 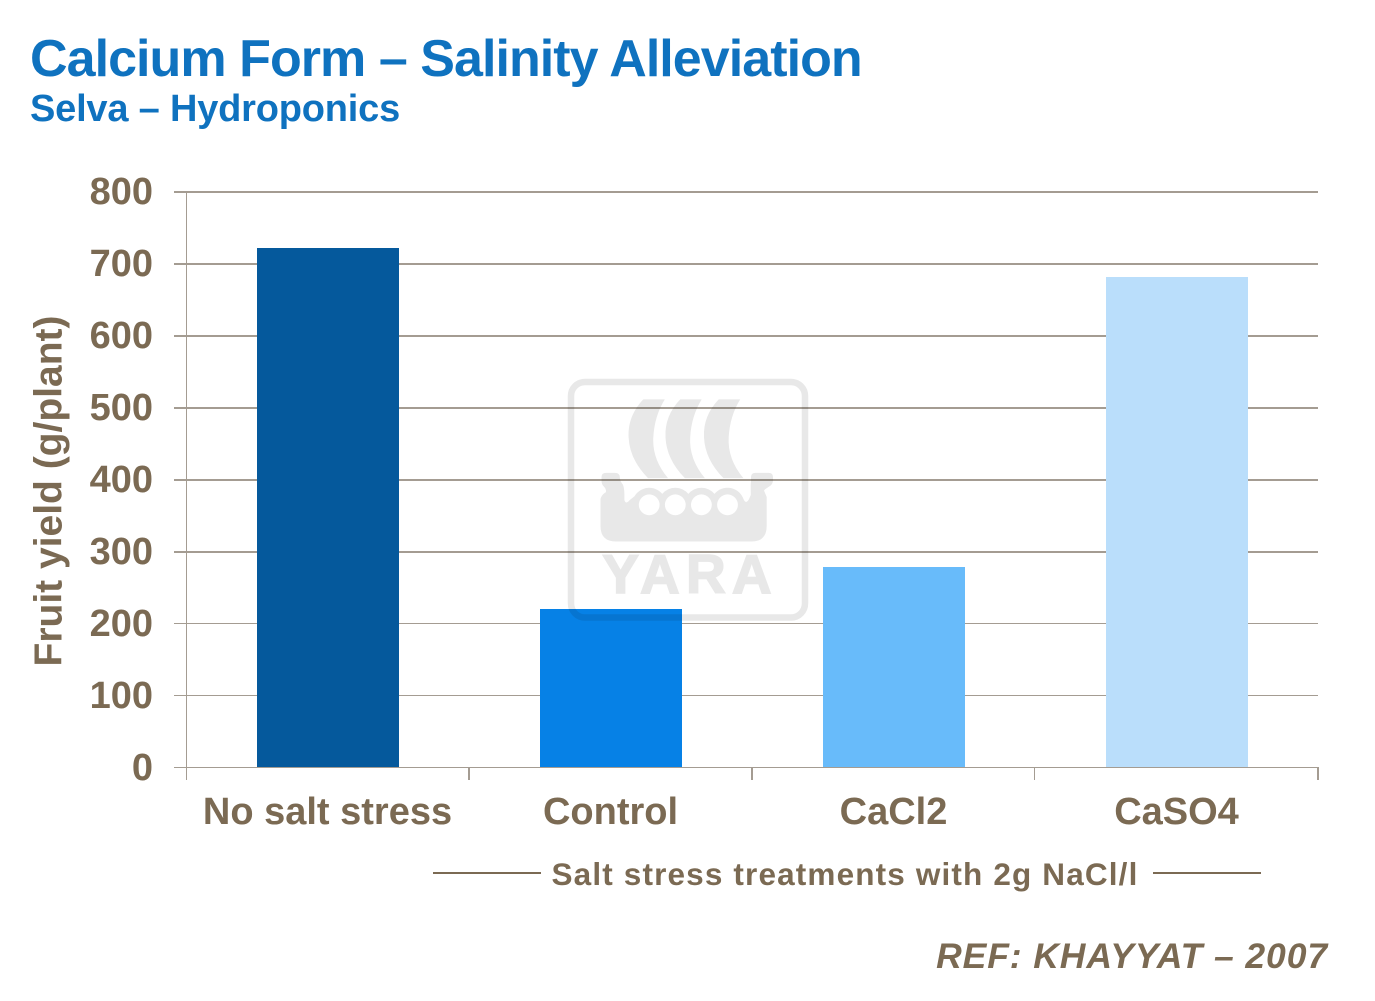 I want to click on svg-text: YARA, so click(x=690, y=574).